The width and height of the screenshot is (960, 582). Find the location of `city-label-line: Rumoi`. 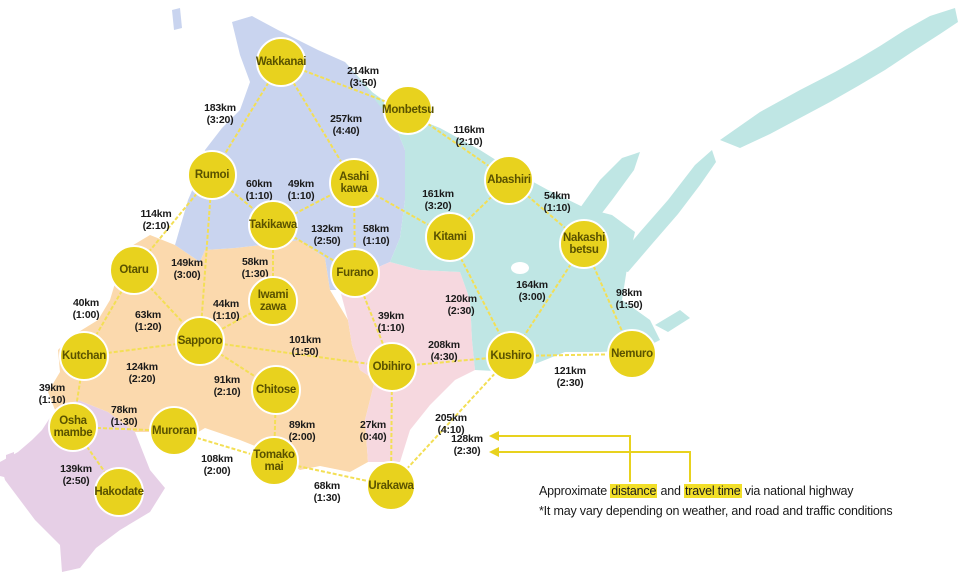

city-label-line: Rumoi is located at coordinates (212, 175).